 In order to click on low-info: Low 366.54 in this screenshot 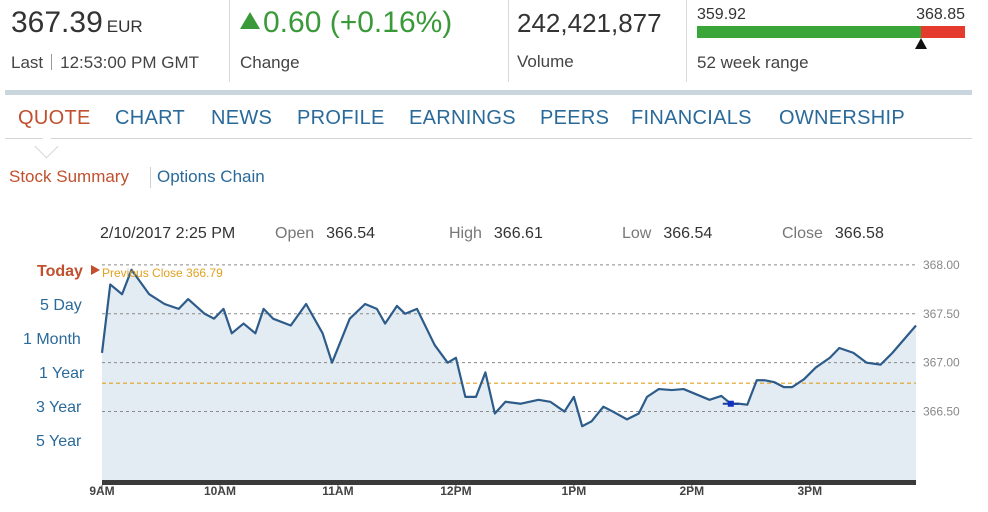, I will do `click(667, 233)`.